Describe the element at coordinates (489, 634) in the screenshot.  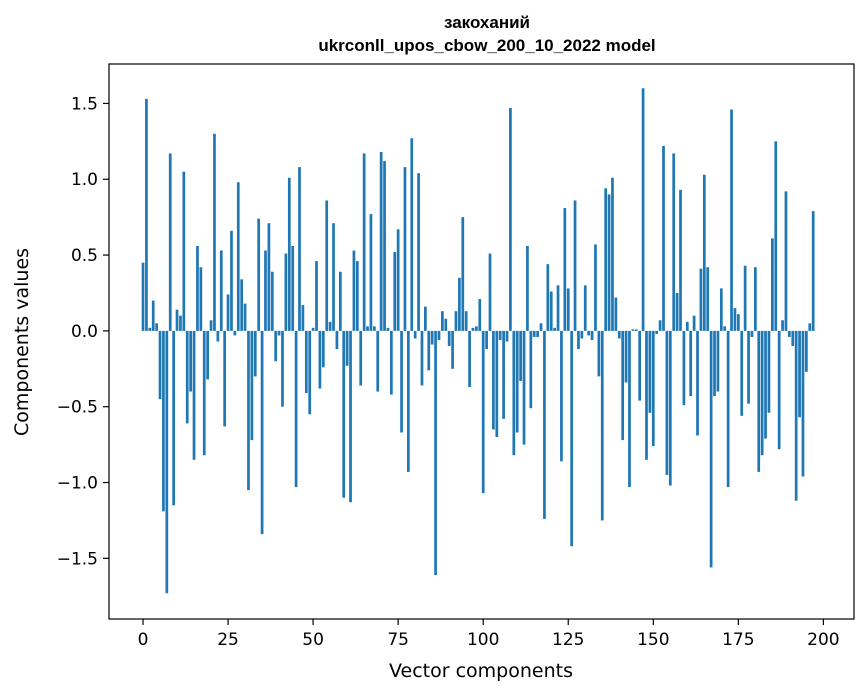
I see `x-axis-ticks: 0 25 50 75 100 125 150 175 200` at that location.